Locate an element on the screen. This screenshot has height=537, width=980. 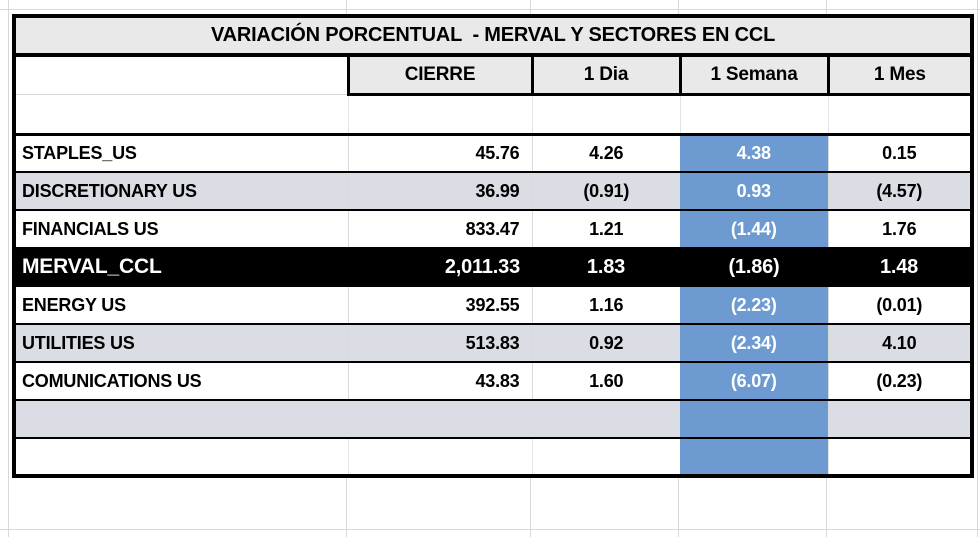
cell-1semana: (6.07) is located at coordinates (754, 381).